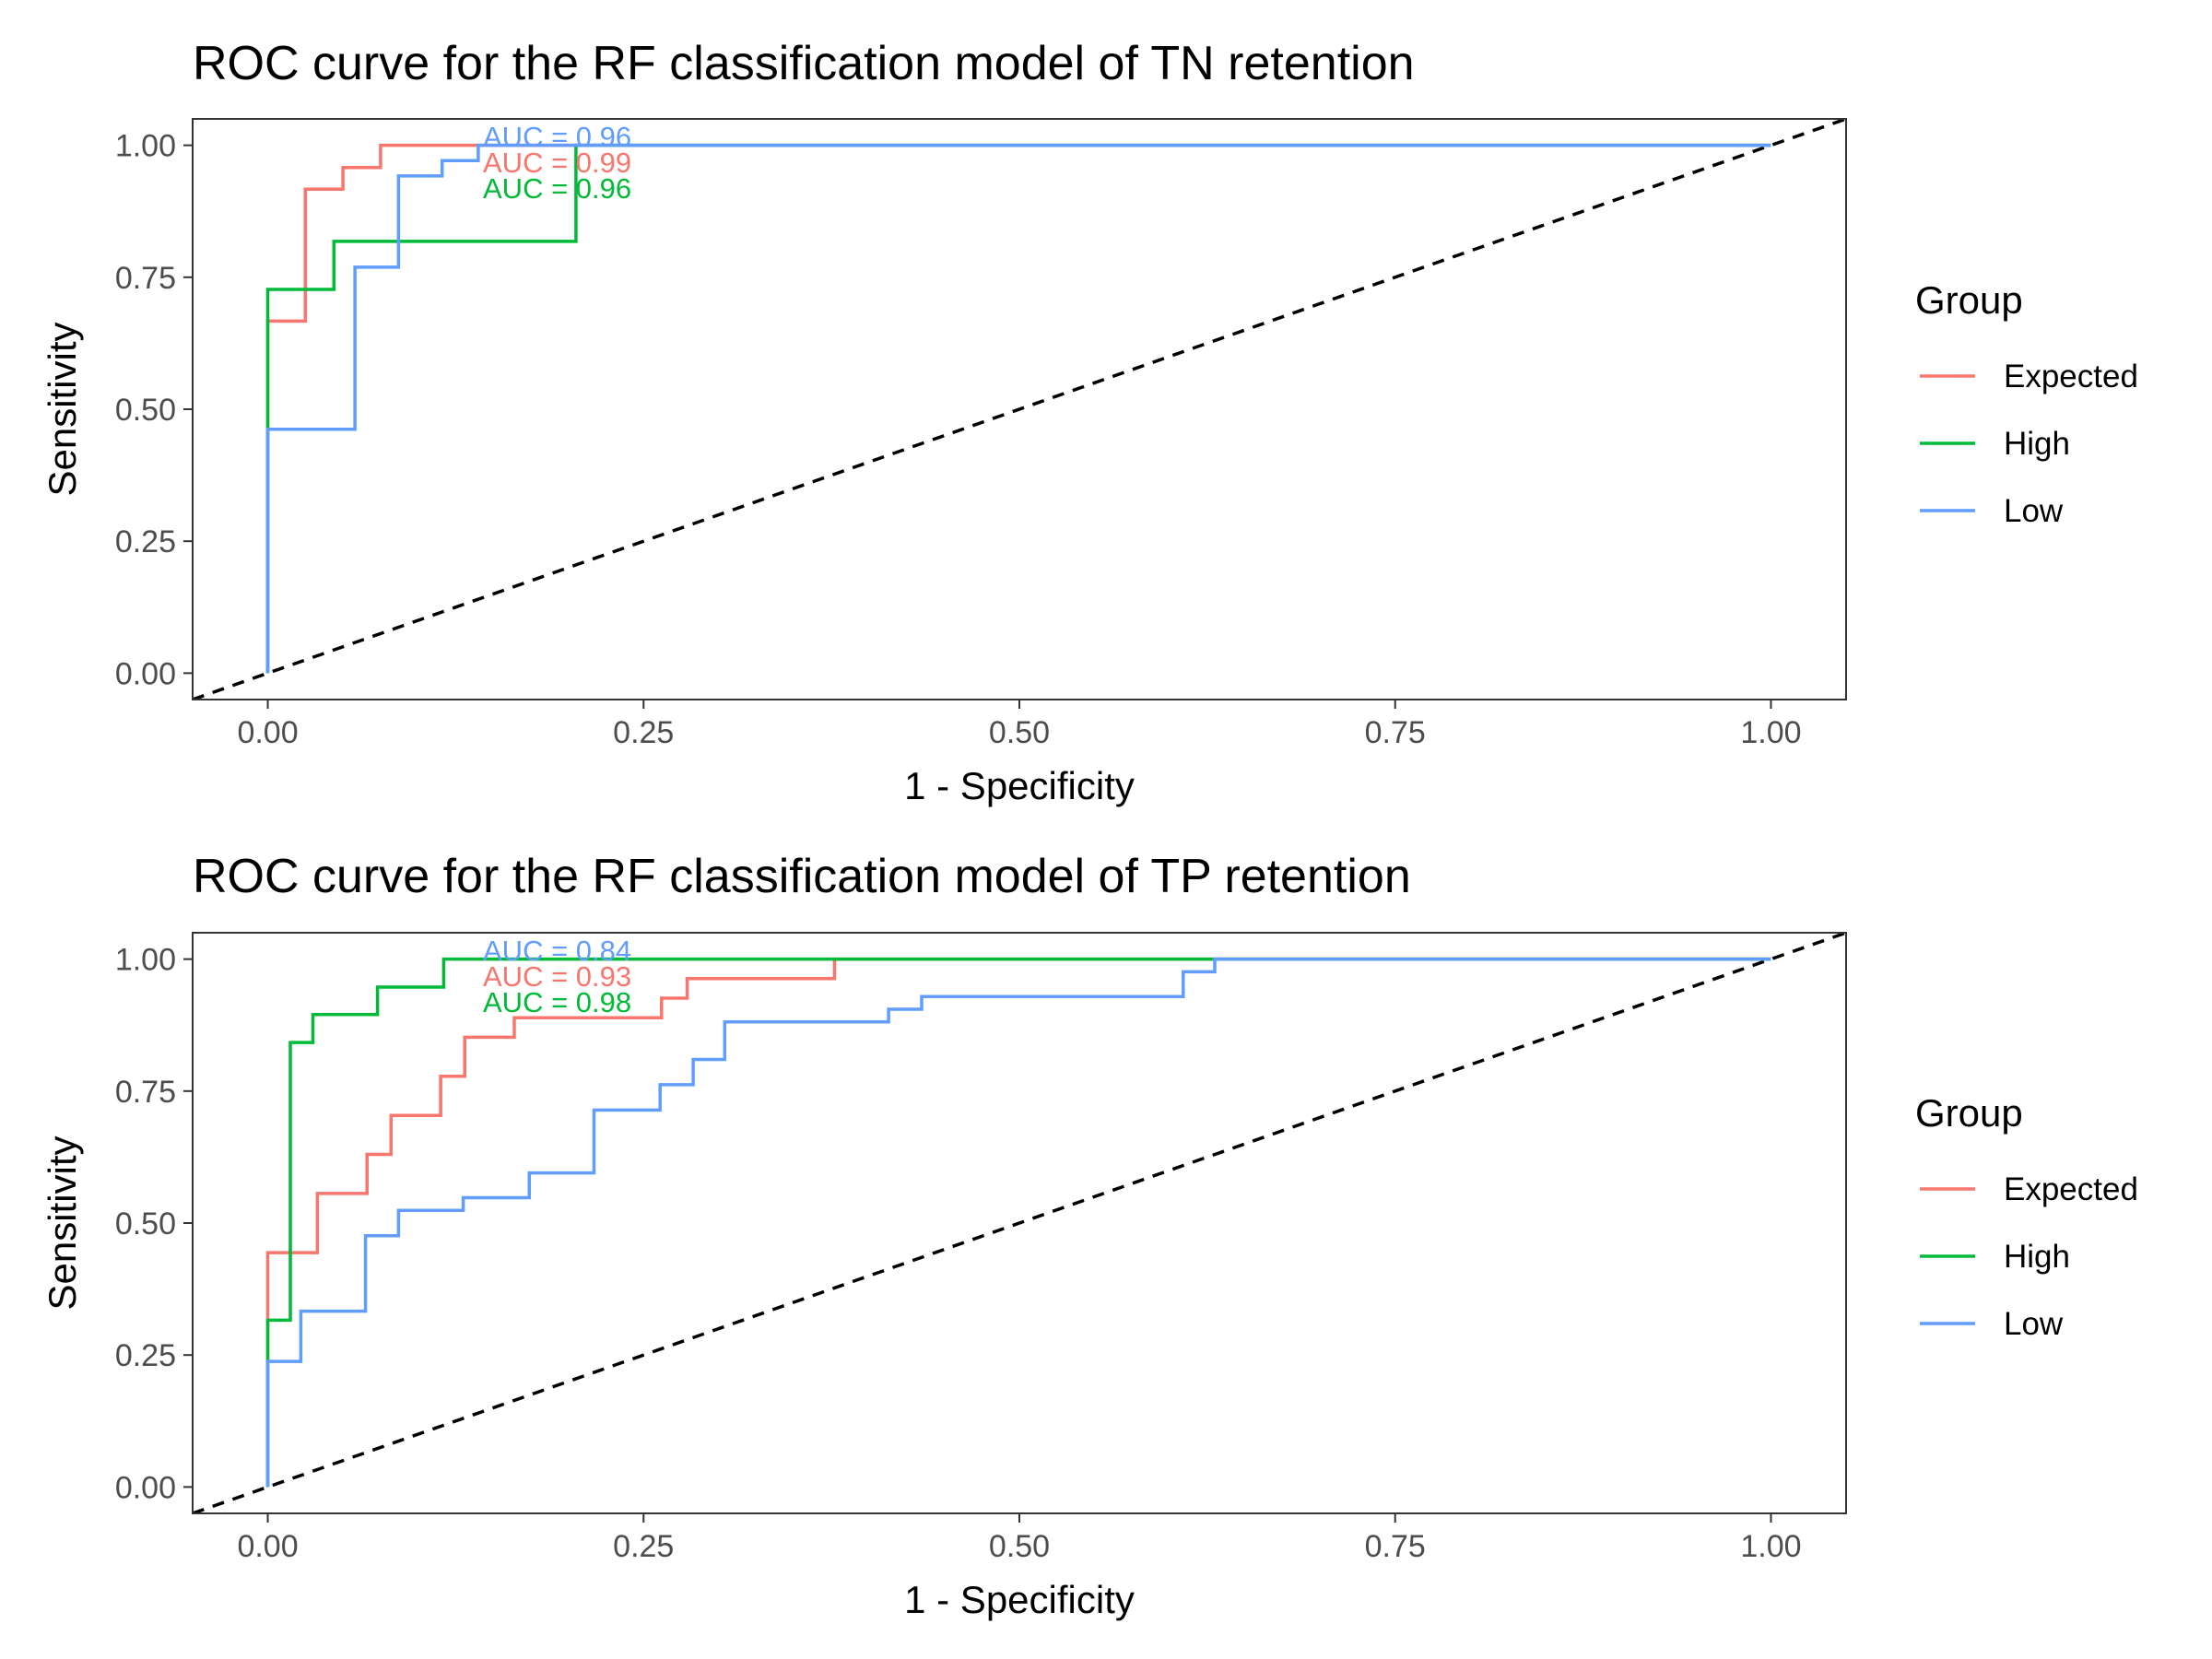 This screenshot has height=1659, width=2212. Describe the element at coordinates (557, 1002) in the screenshot. I see `auc-annotation: AUC = 0.98` at that location.